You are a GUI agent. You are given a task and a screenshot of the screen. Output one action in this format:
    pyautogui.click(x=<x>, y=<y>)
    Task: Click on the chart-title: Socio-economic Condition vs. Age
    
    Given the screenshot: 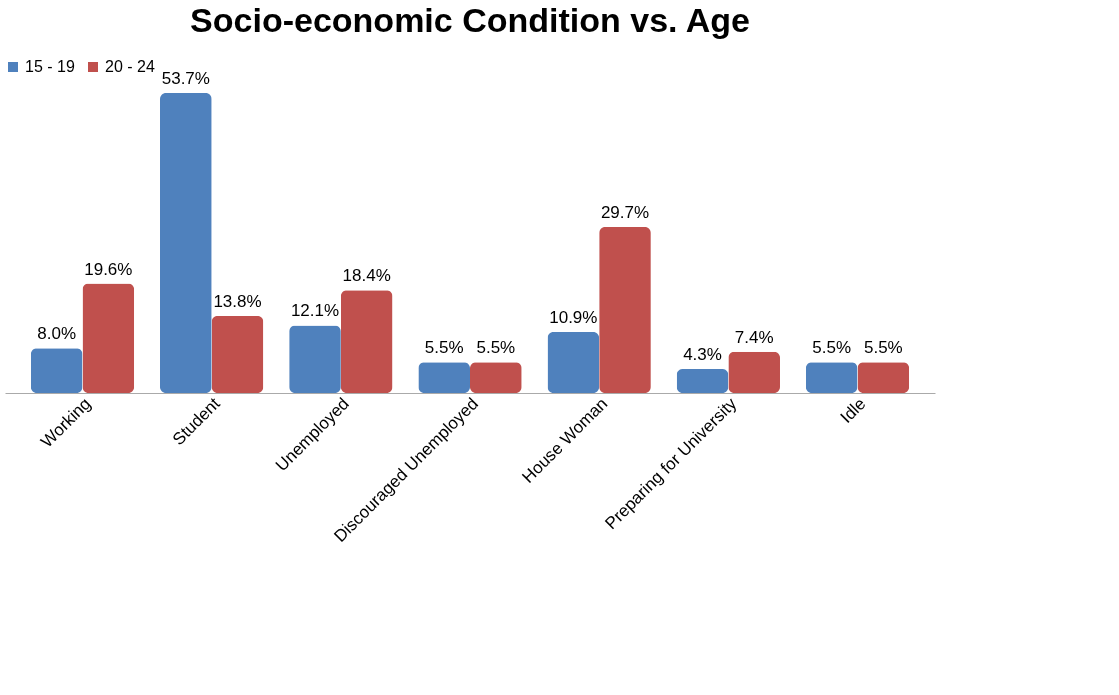 What is the action you would take?
    pyautogui.click(x=470, y=20)
    